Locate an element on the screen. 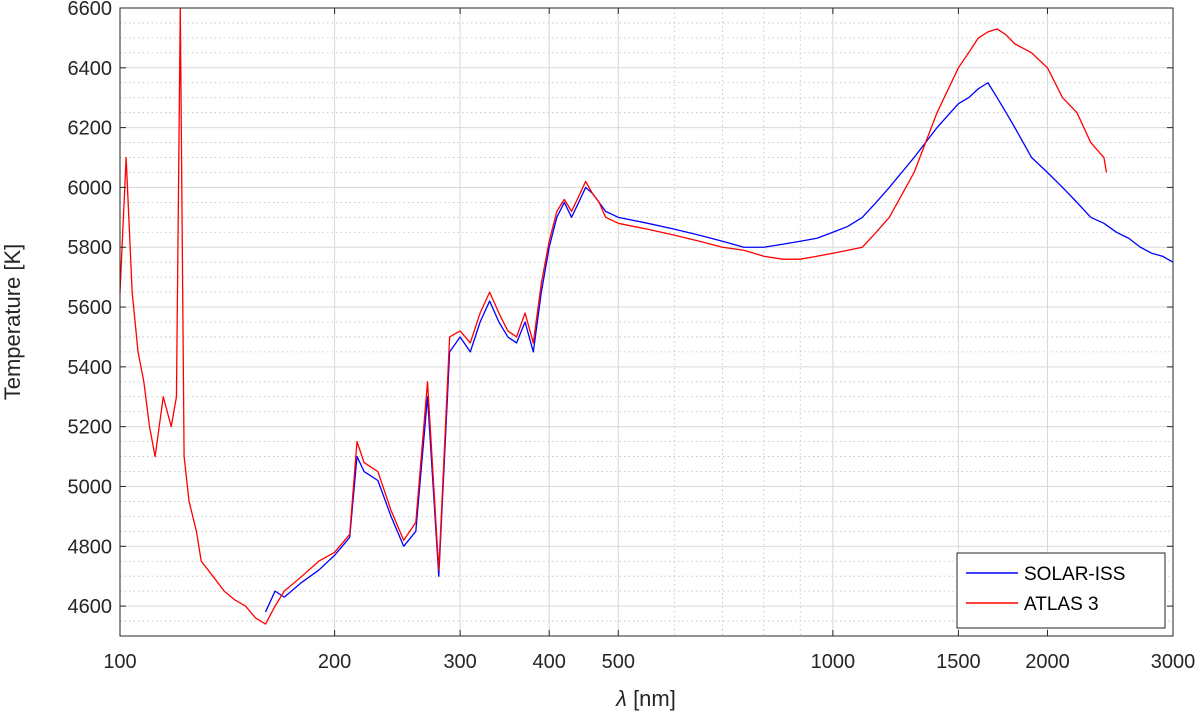 This screenshot has height=716, width=1200. y-tick-label: 6200 is located at coordinates (90, 129).